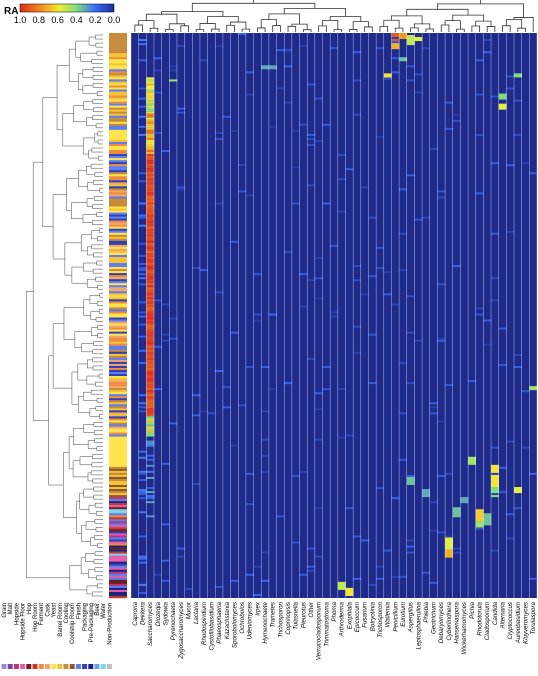 The image size is (538, 676). What do you see at coordinates (79, 611) in the screenshot?
I see `row-group-label: Finish` at bounding box center [79, 611].